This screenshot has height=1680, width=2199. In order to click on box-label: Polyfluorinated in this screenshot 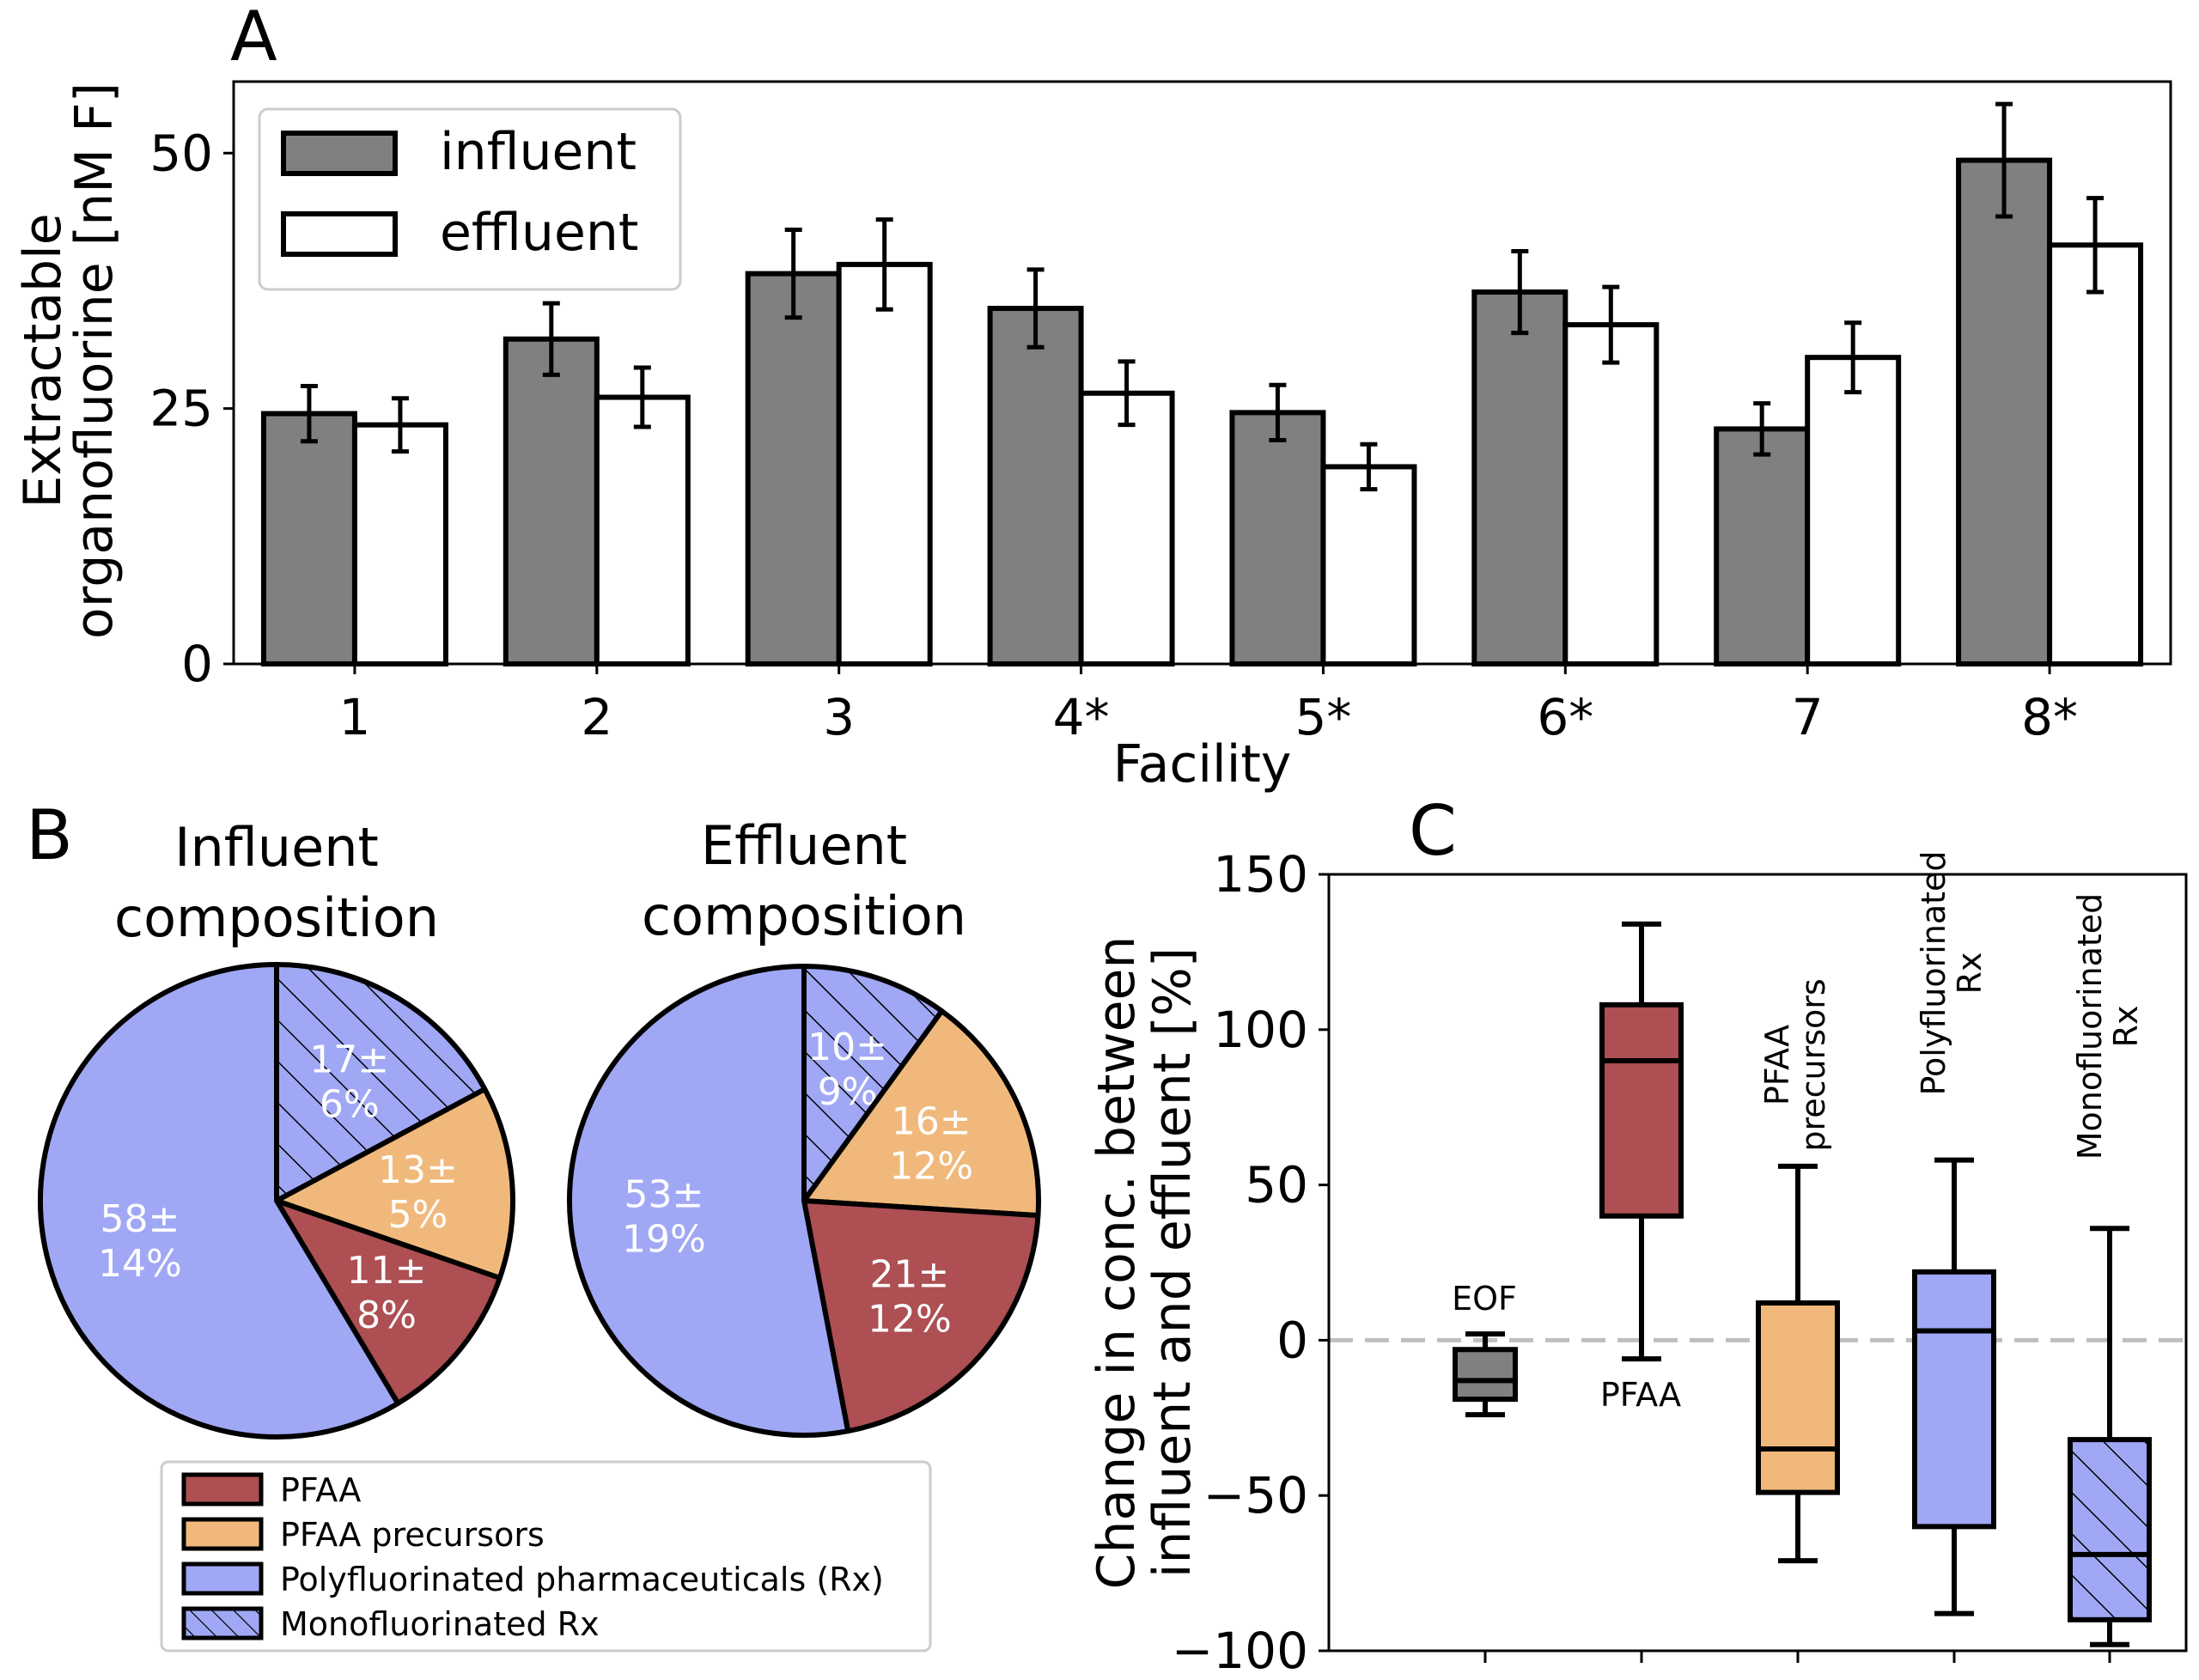, I will do `click(1933, 972)`.